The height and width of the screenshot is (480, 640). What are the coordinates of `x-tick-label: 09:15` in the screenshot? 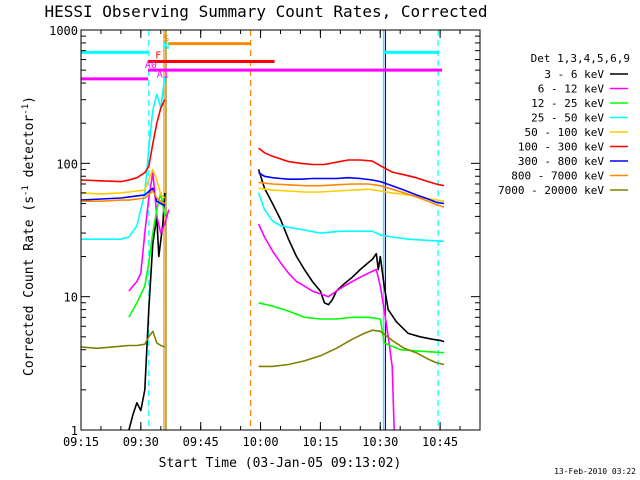 It's located at (81, 442).